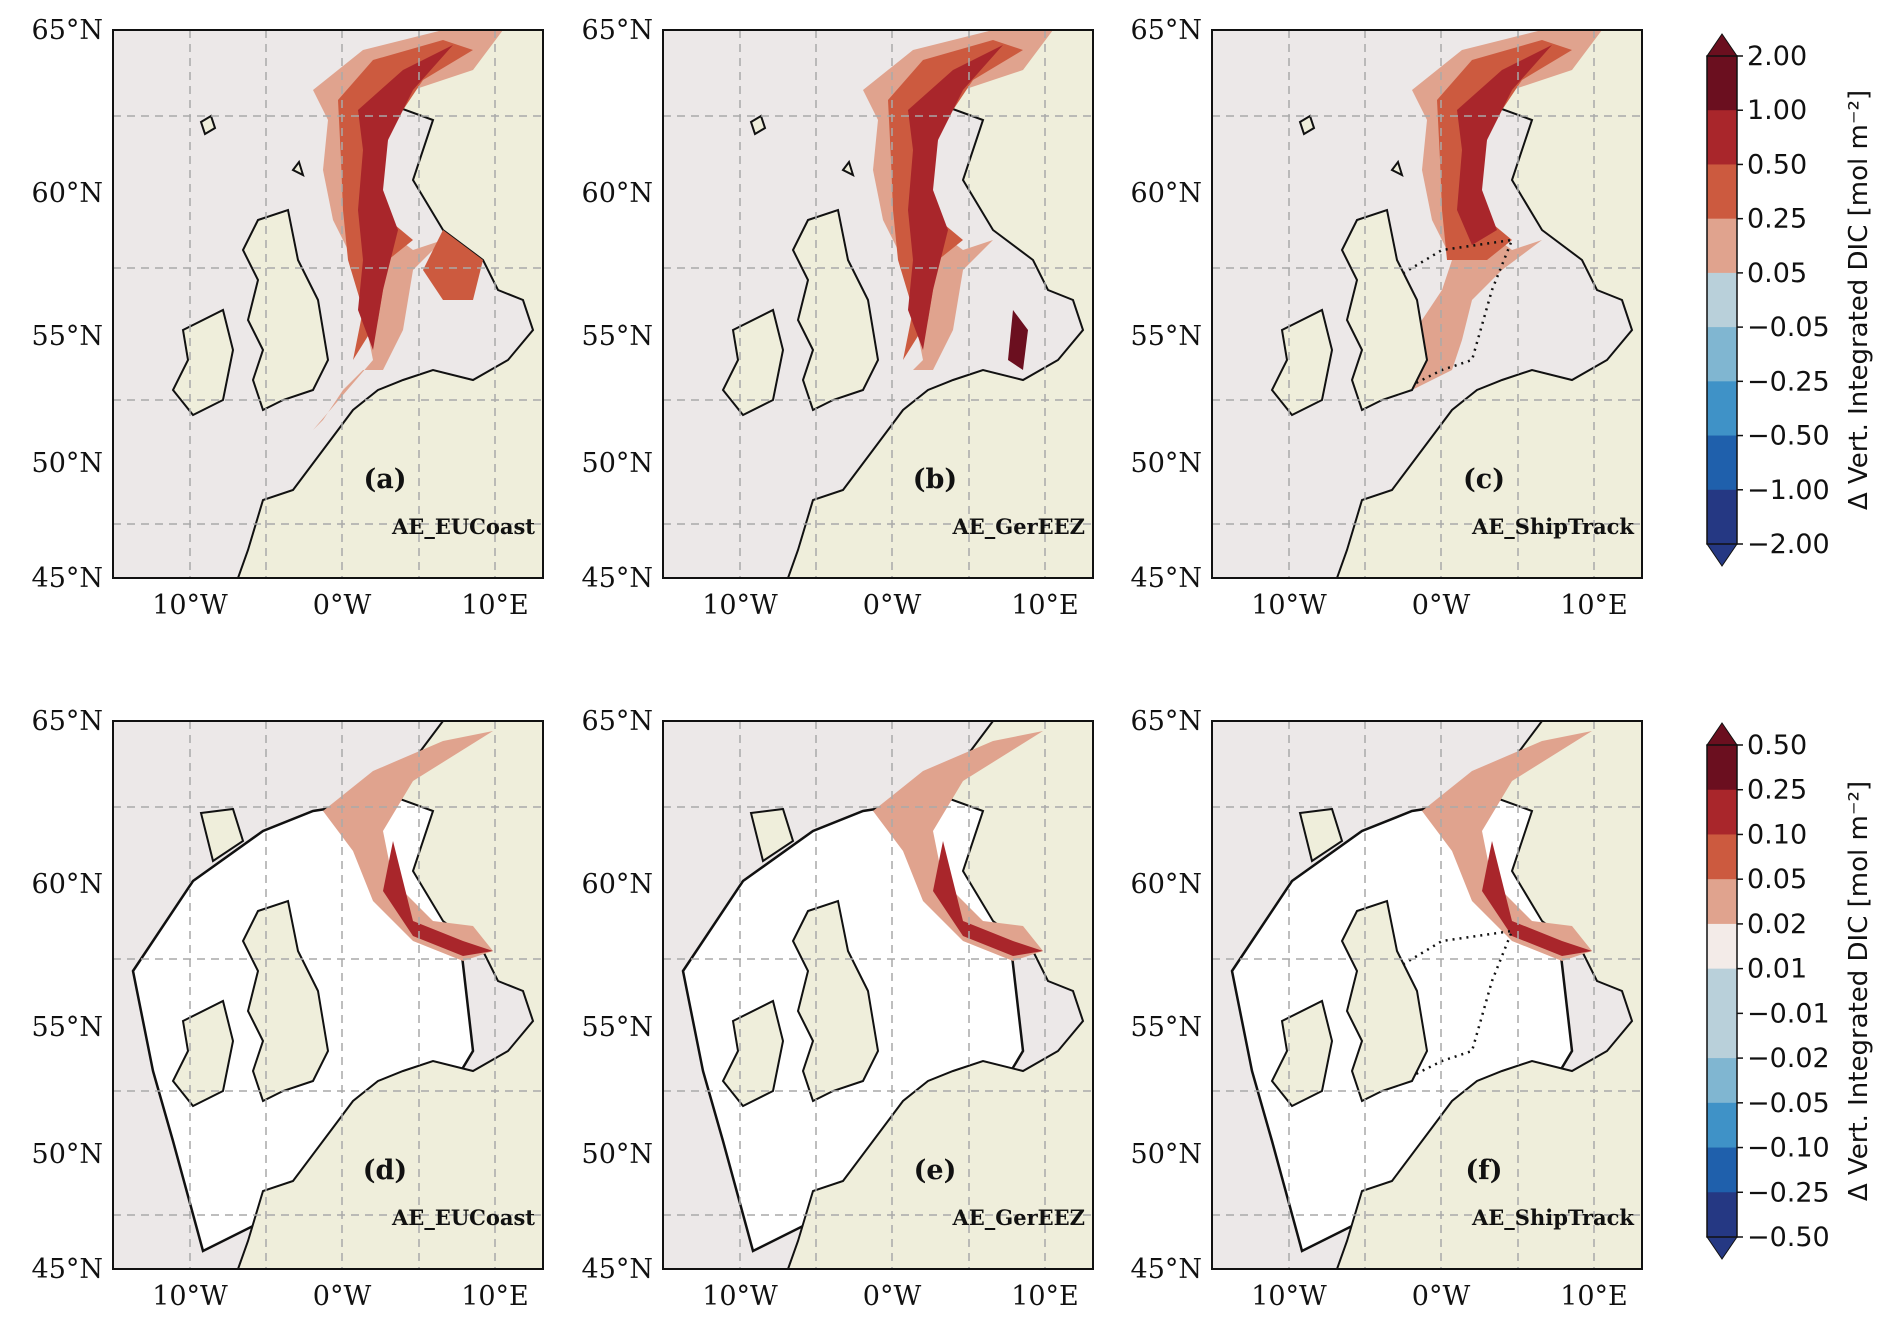  What do you see at coordinates (328, 304) in the screenshot?
I see `map-panel-a: (a) AE_EUCoast` at bounding box center [328, 304].